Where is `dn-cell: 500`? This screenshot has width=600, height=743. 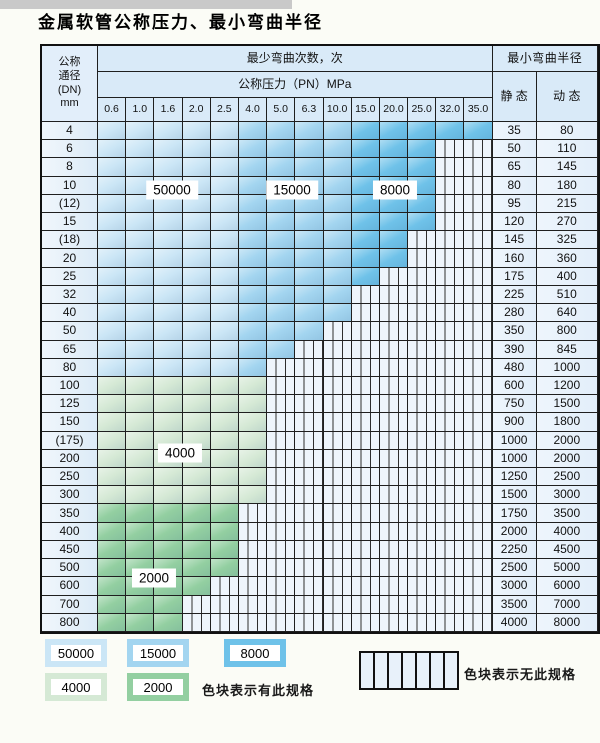 dn-cell: 500 is located at coordinates (70, 568).